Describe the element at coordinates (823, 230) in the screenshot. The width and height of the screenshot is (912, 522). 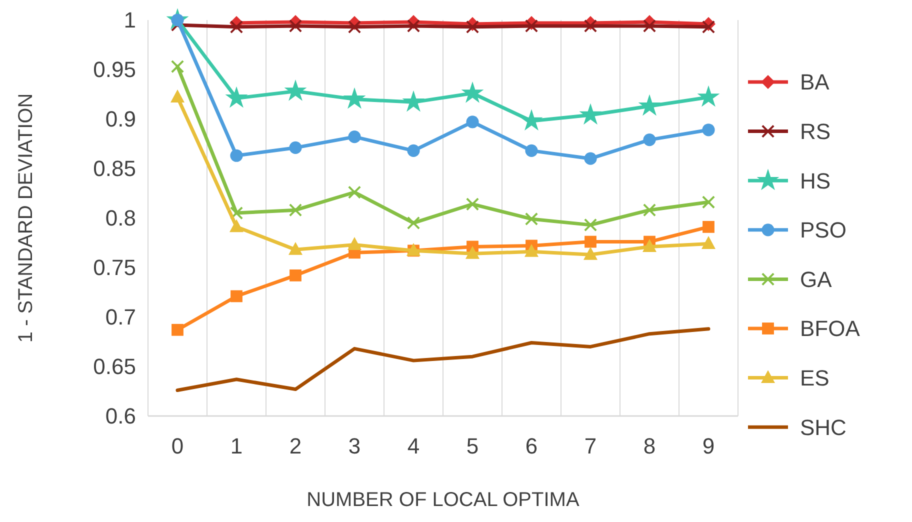
I see `legend-label: PSO` at that location.